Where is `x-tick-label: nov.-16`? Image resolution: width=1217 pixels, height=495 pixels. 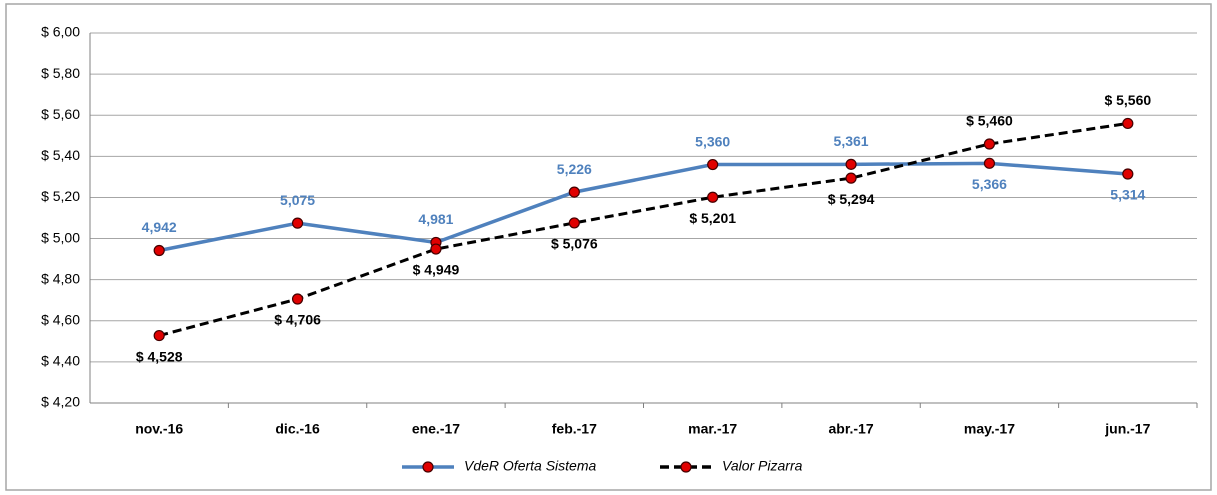 x-tick-label: nov.-16 is located at coordinates (159, 429).